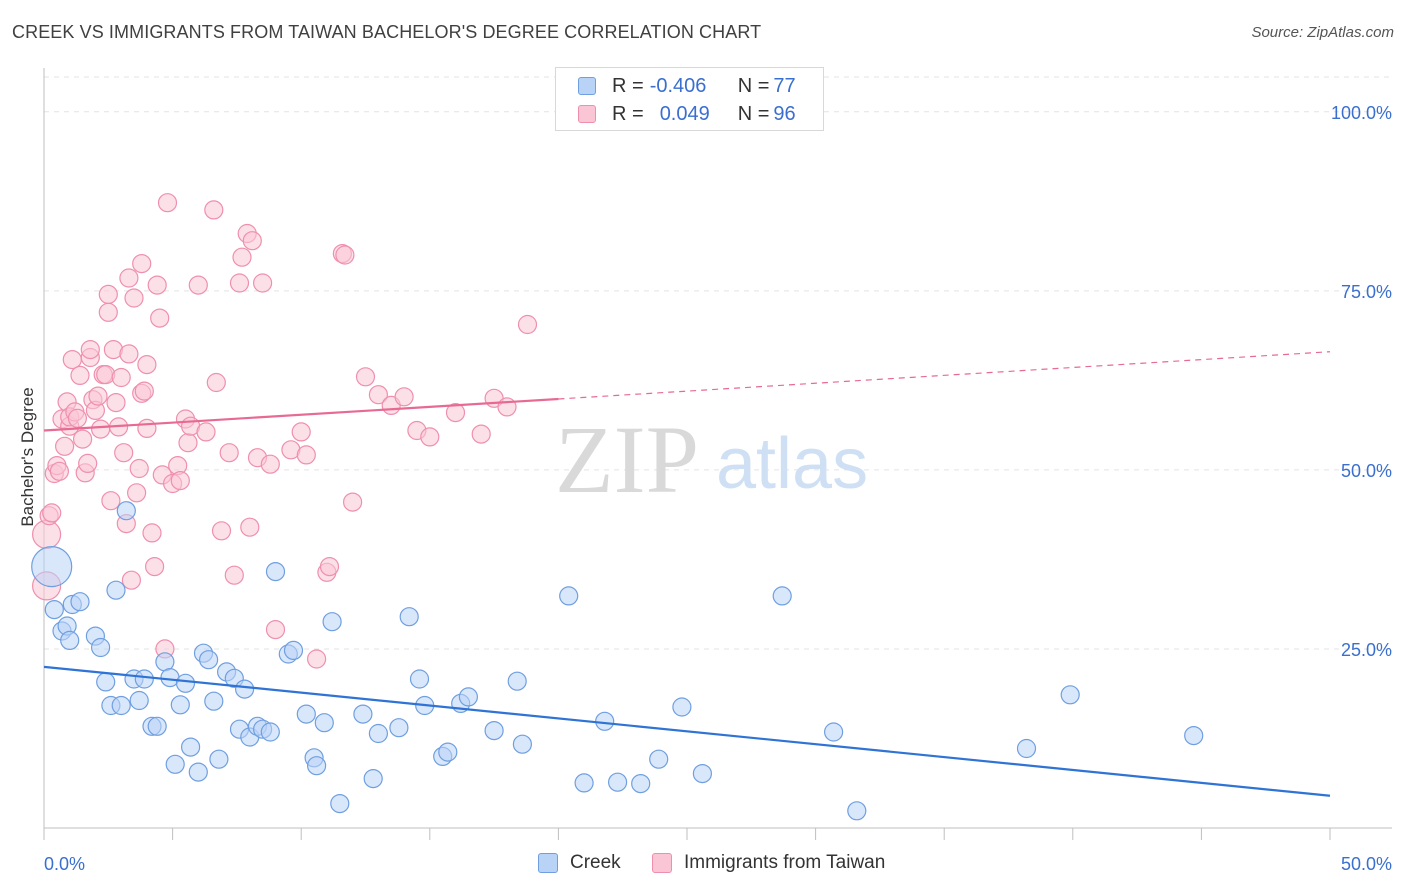  Describe the element at coordinates (678, 85) in the screenshot. I see `r-value: -0.406` at that location.